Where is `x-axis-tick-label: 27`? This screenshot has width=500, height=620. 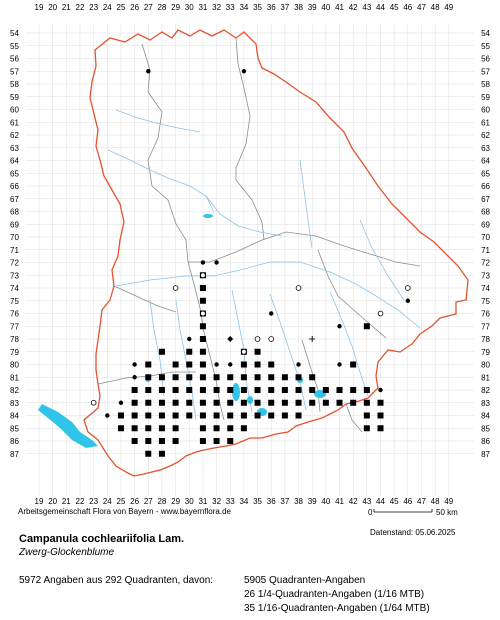
x-axis-tick-label: 27 is located at coordinates (148, 501).